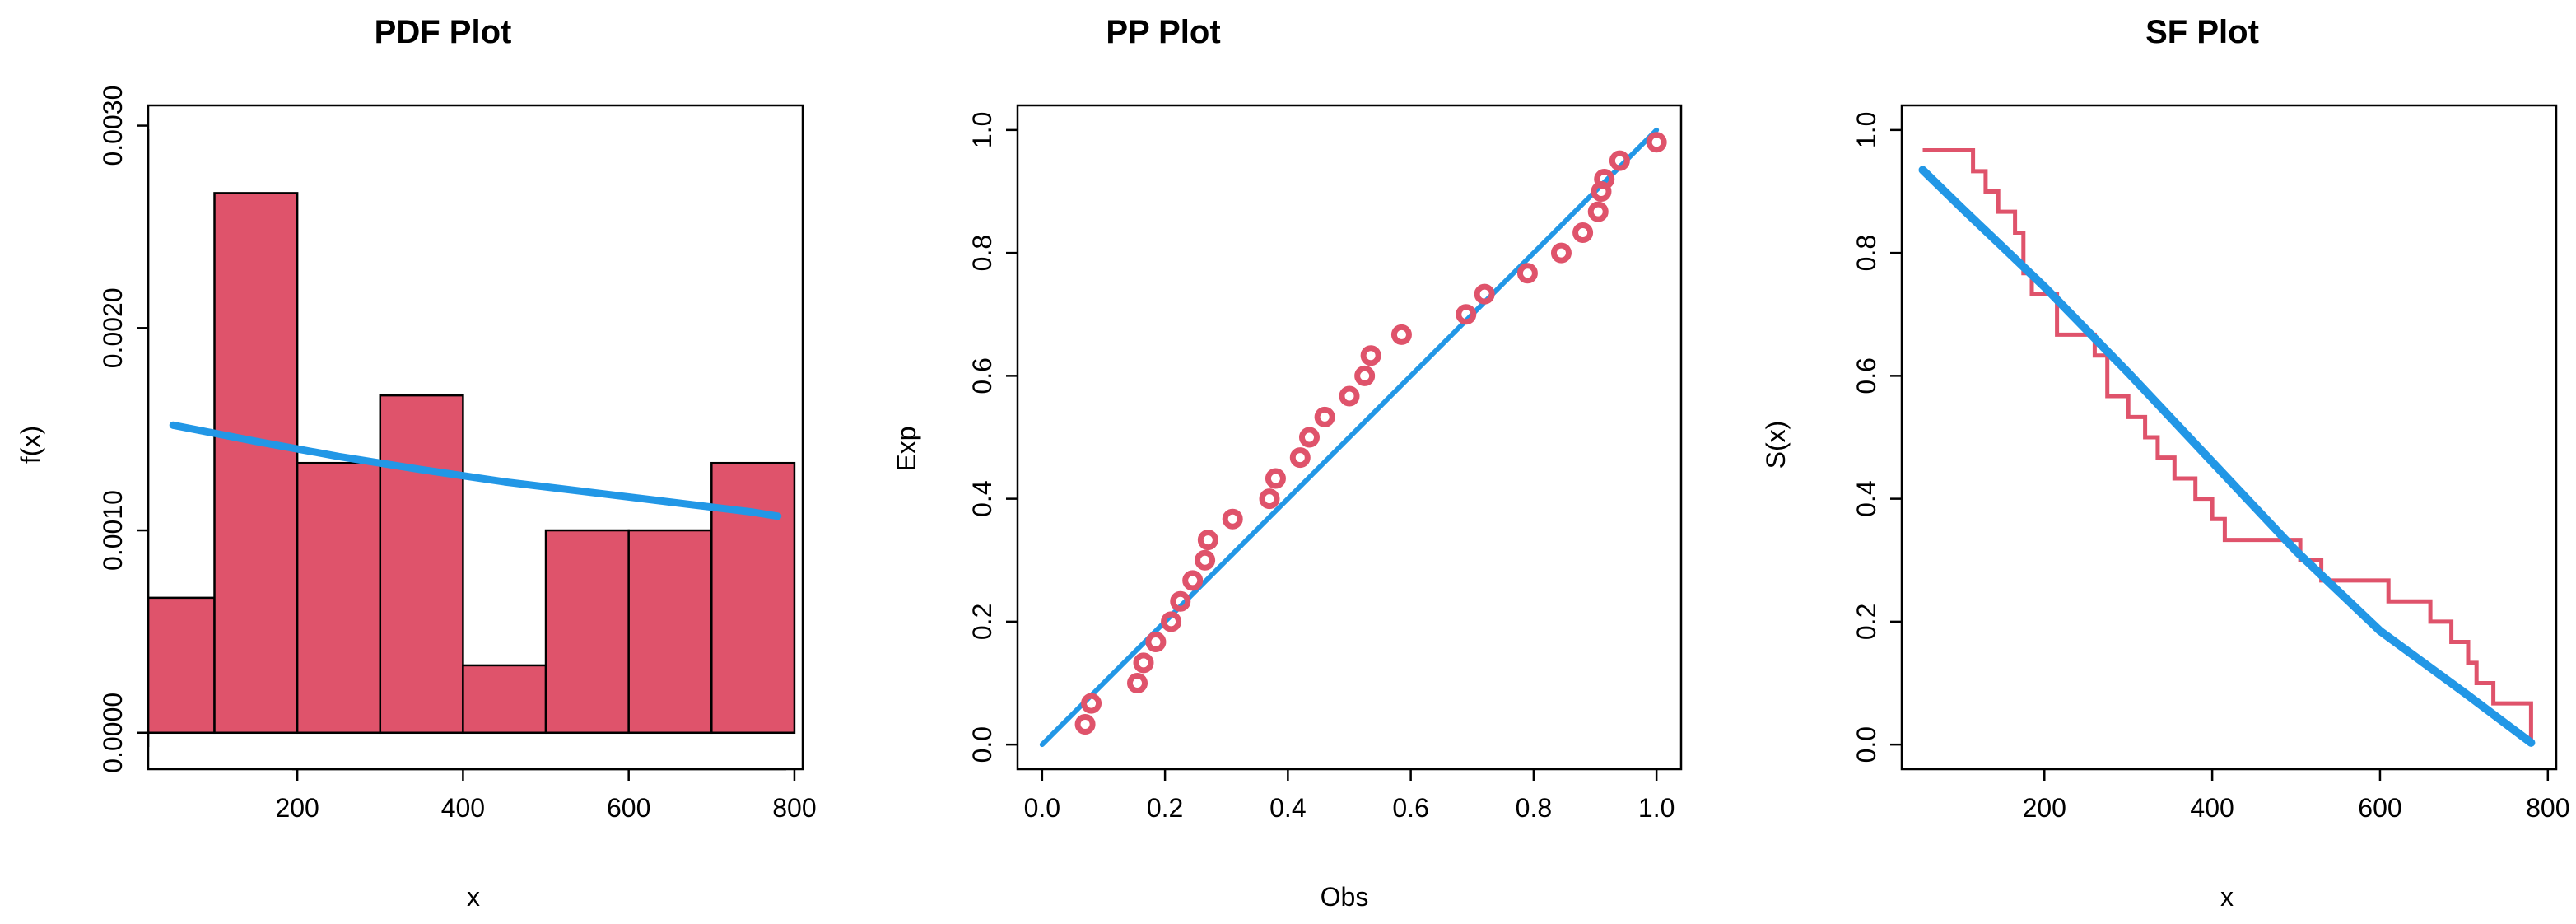 The height and width of the screenshot is (924, 2576). Describe the element at coordinates (2045, 808) in the screenshot. I see `sf-x-tick-label: 200` at that location.